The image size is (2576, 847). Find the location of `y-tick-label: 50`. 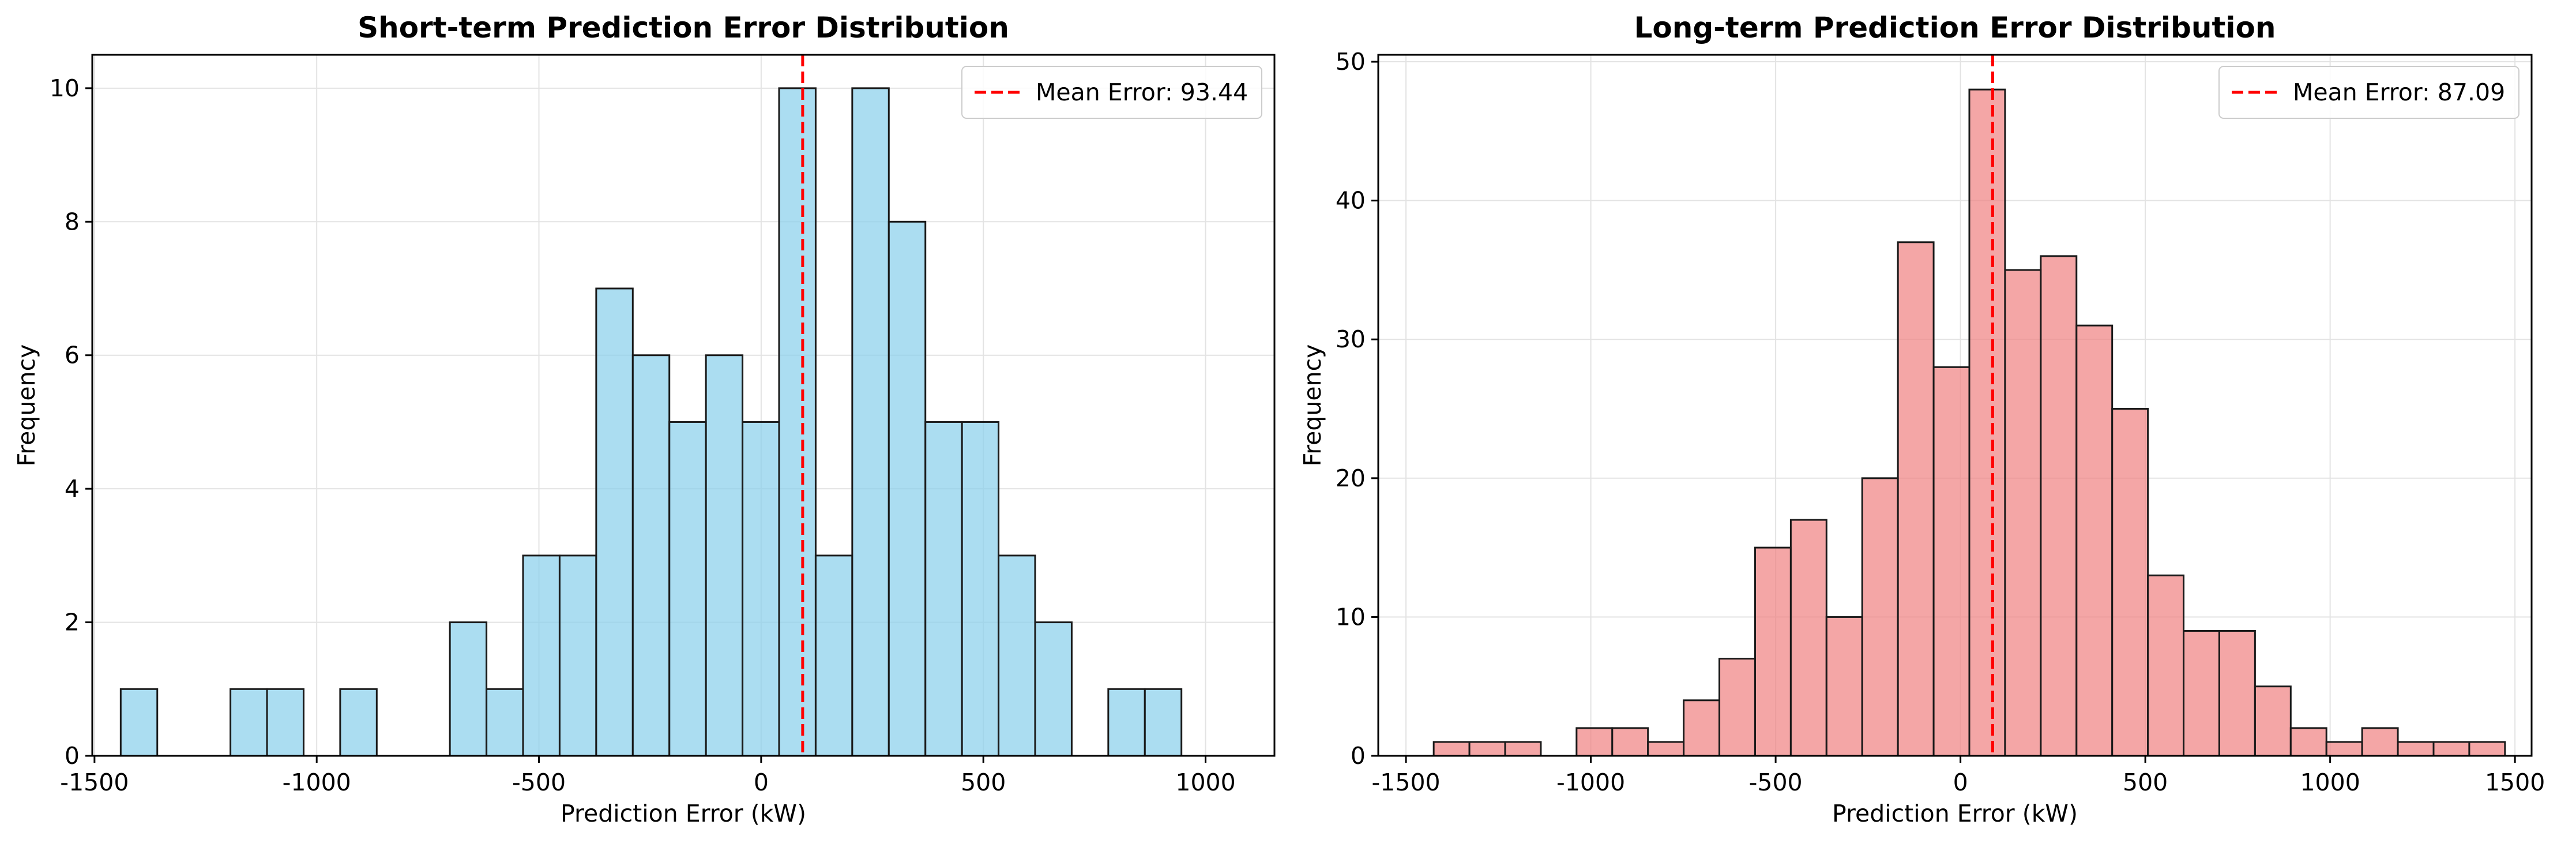

y-tick-label: 50 is located at coordinates (1351, 62).